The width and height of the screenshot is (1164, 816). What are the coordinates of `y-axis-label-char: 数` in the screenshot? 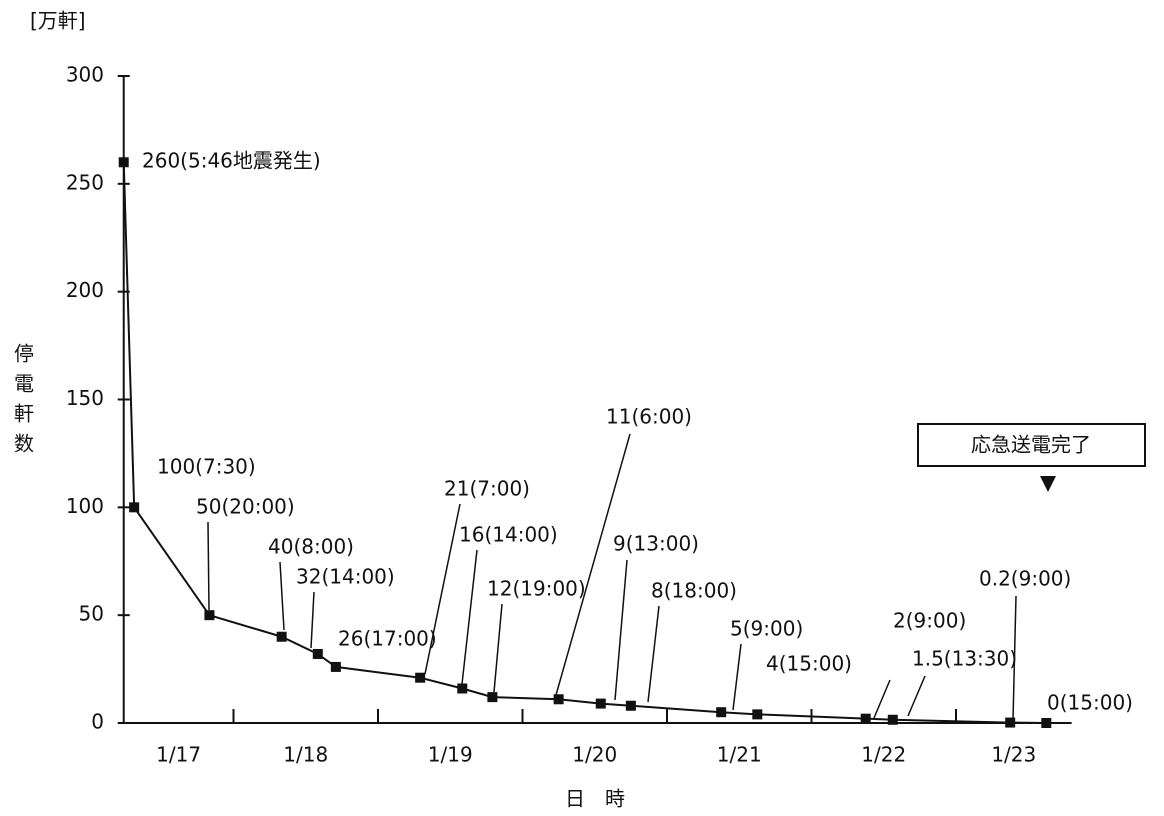 It's located at (24, 444).